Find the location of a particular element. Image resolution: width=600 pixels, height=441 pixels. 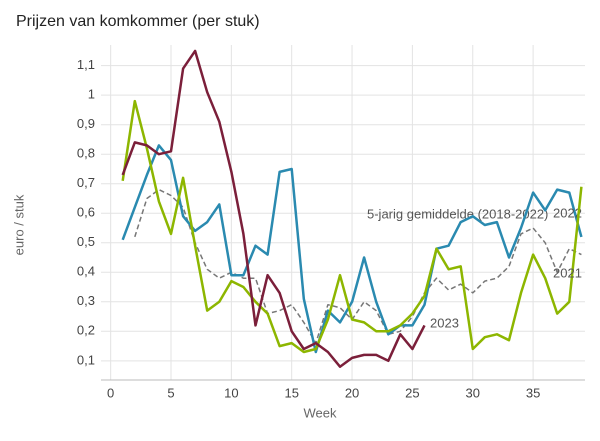

series-label: 2022 is located at coordinates (567, 212).